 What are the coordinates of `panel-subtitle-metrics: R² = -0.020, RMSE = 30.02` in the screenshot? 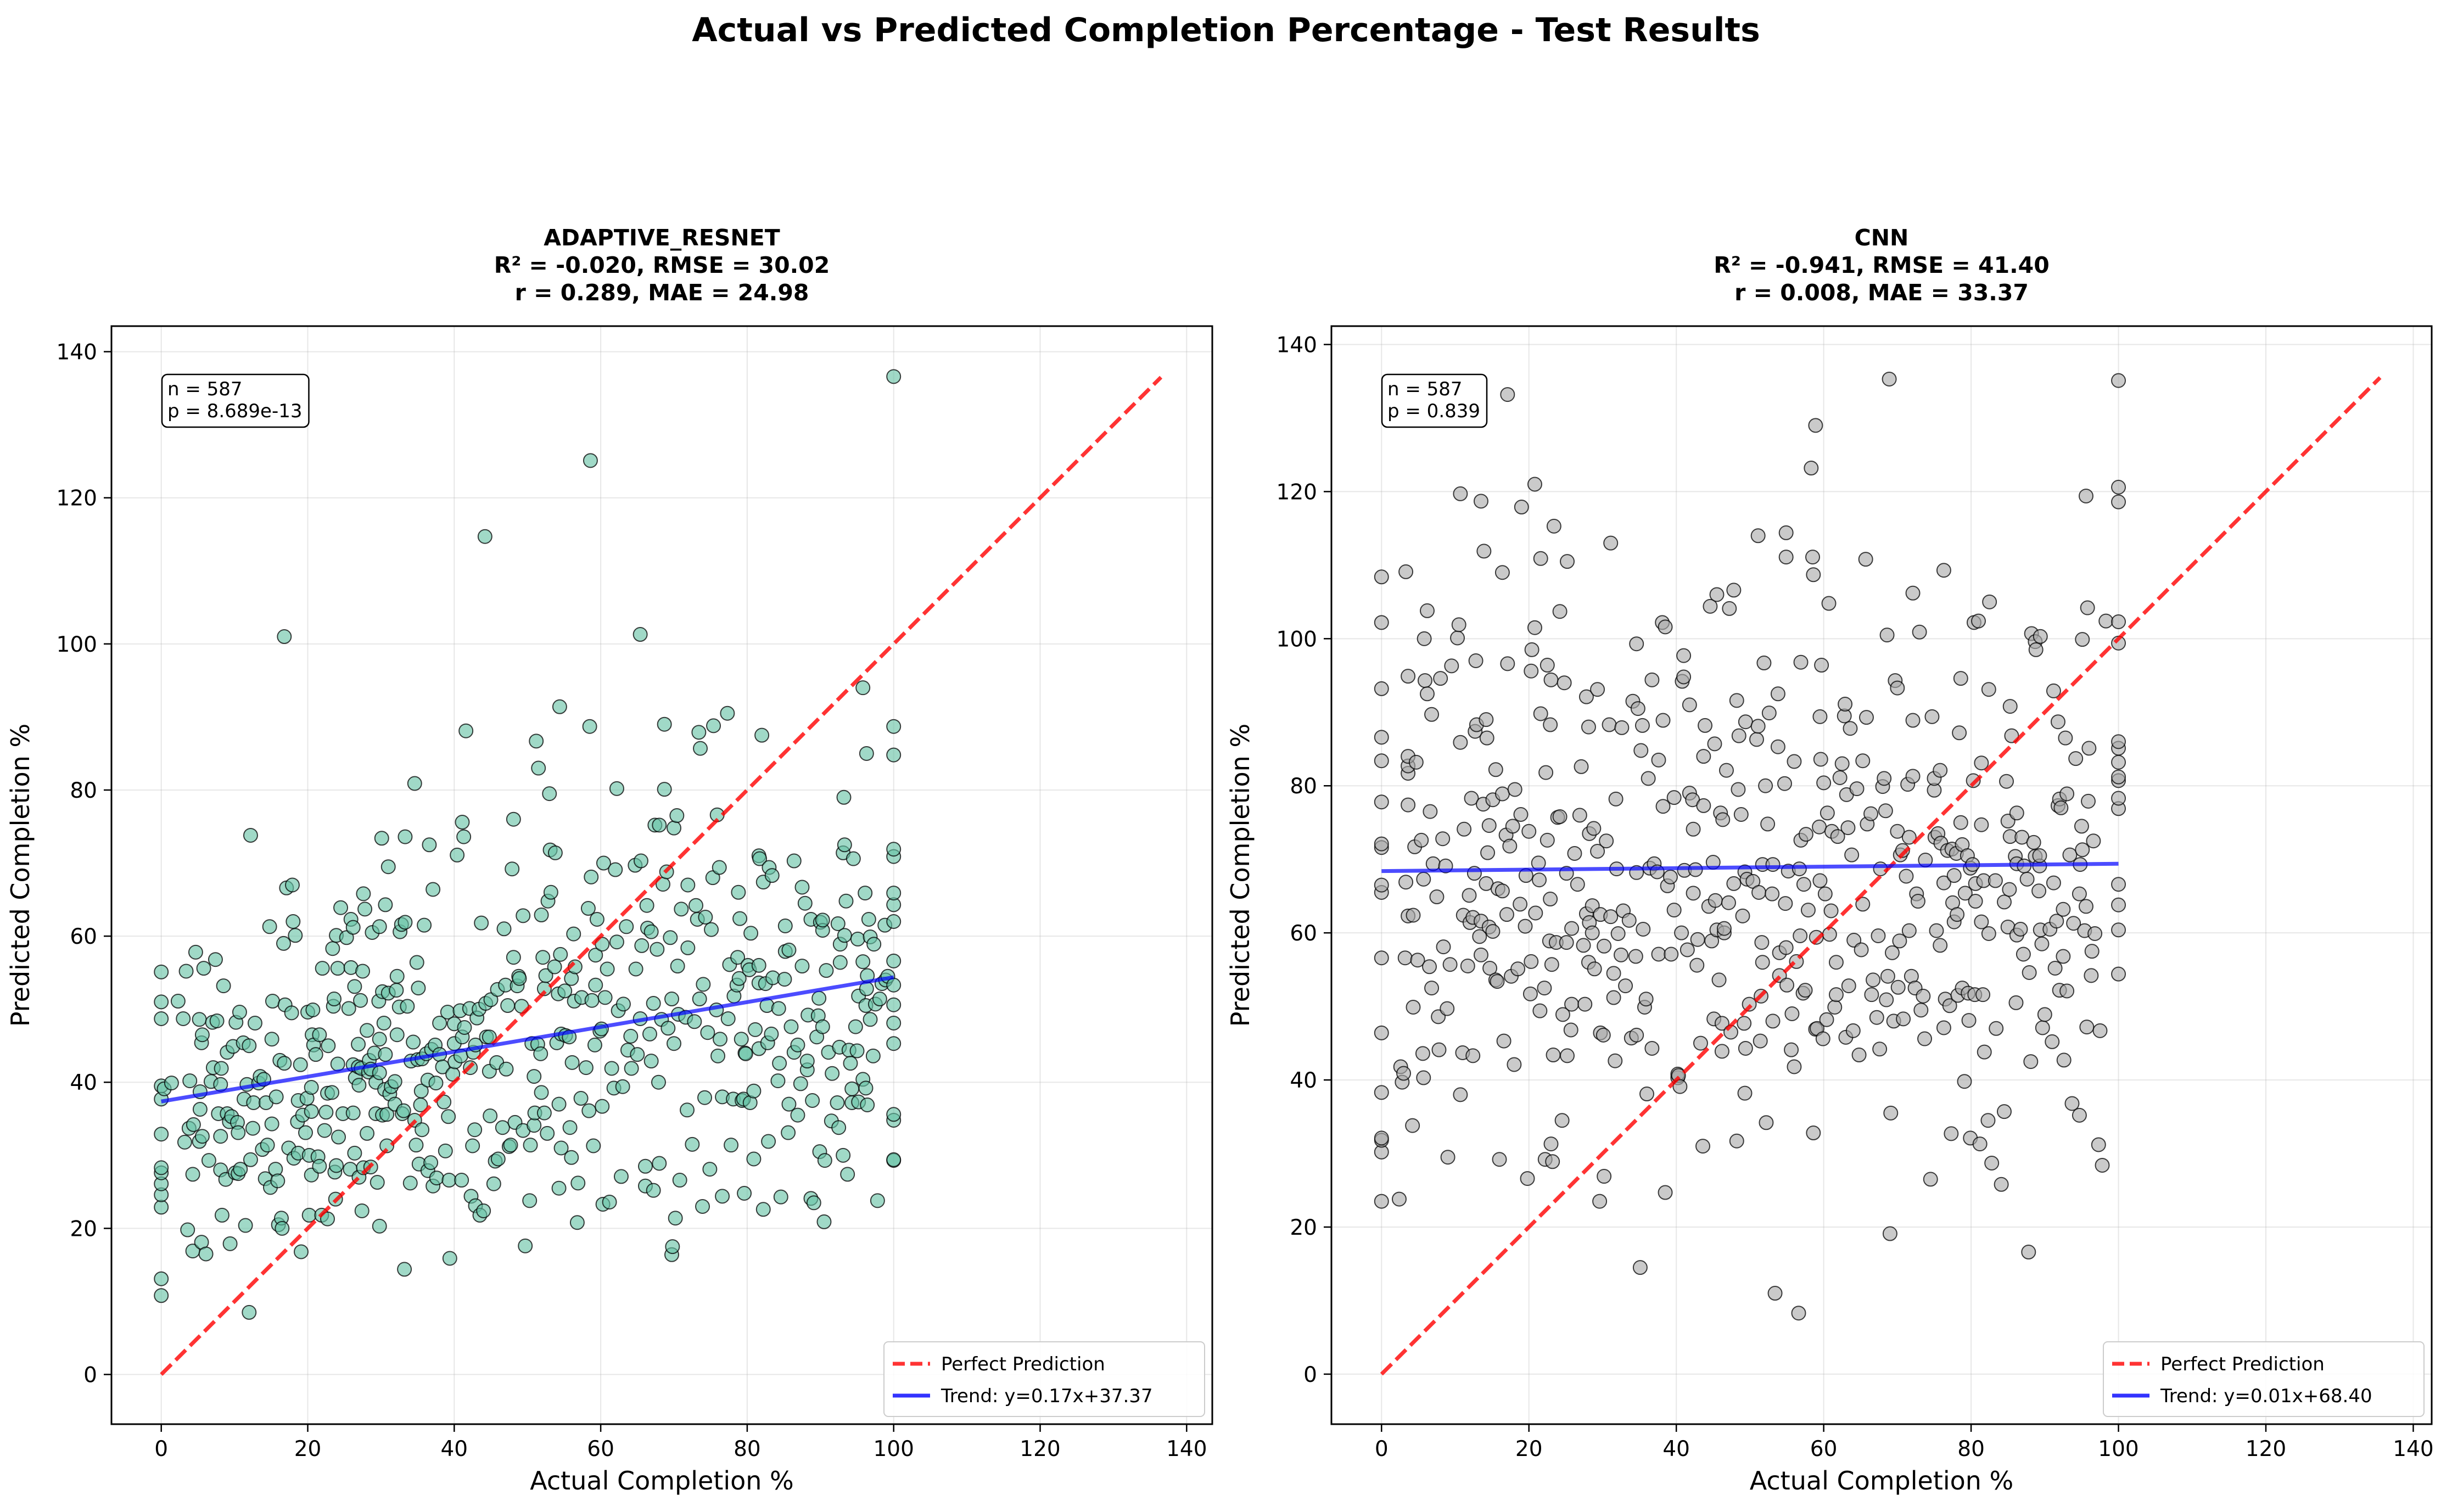 It's located at (662, 265).